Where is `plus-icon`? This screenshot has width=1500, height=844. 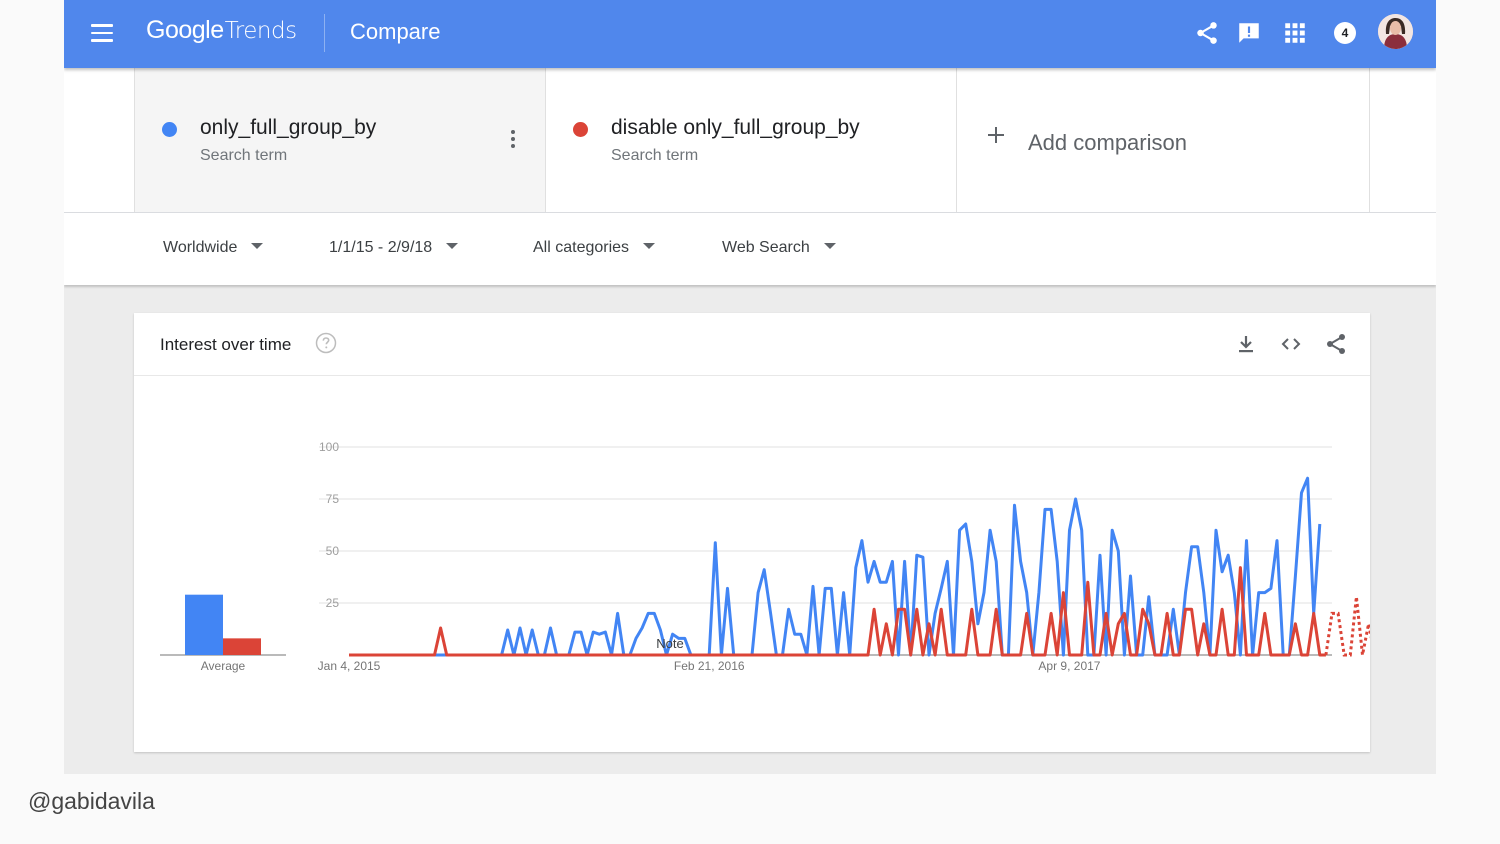
plus-icon is located at coordinates (996, 135).